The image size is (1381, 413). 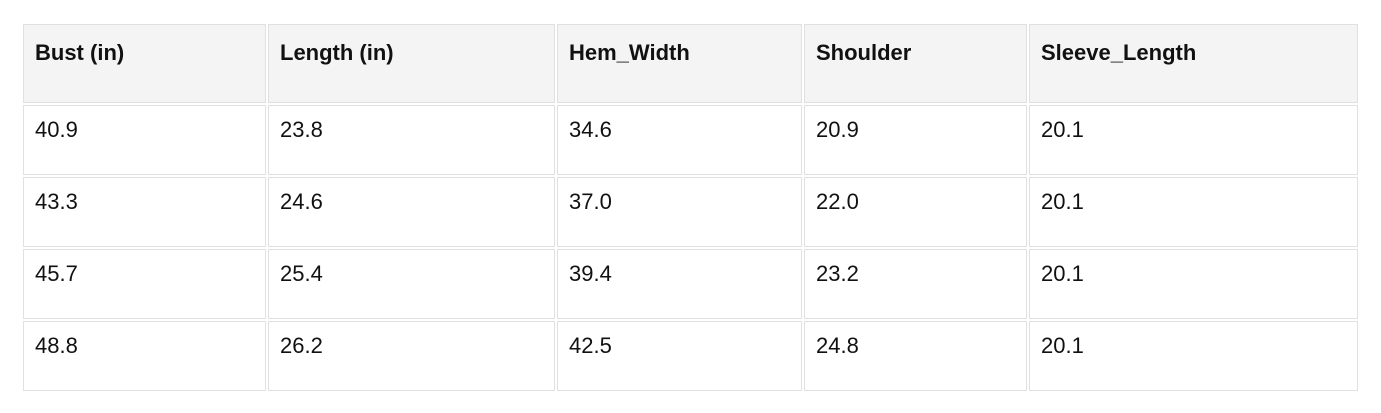 What do you see at coordinates (679, 63) in the screenshot?
I see `column-header-hem-width: Hem_Width` at bounding box center [679, 63].